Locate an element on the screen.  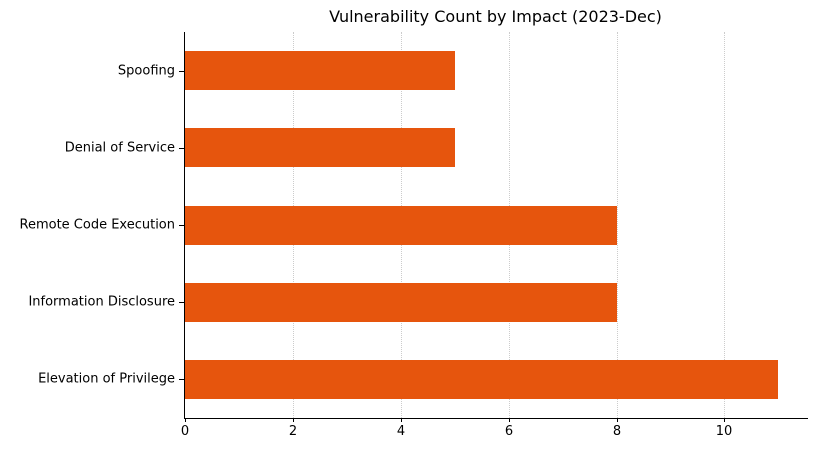
y-tick-mark-denial-of-service is located at coordinates (181, 148).